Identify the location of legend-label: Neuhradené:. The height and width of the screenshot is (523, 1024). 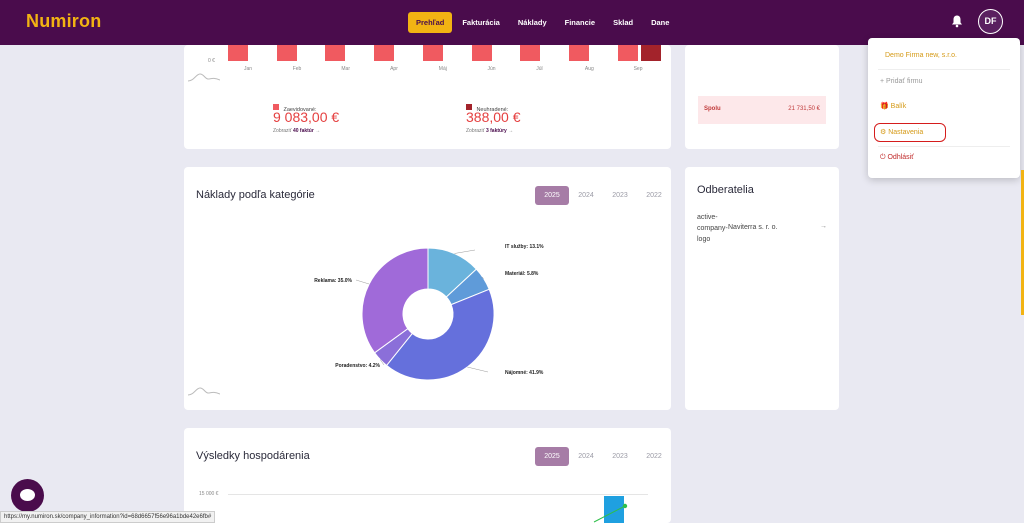
(492, 110).